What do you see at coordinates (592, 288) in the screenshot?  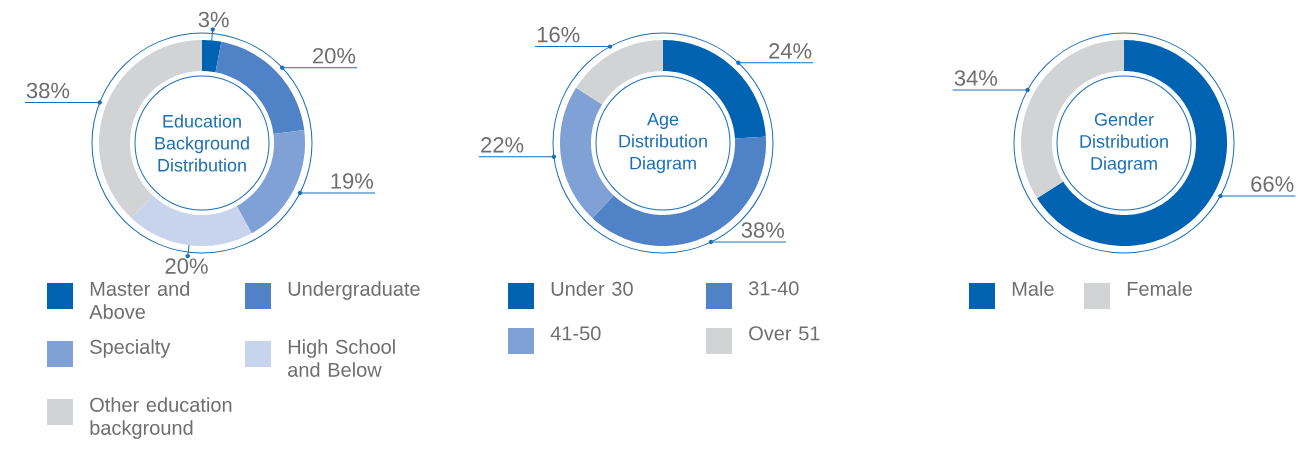 I see `legend-label: Under 30` at bounding box center [592, 288].